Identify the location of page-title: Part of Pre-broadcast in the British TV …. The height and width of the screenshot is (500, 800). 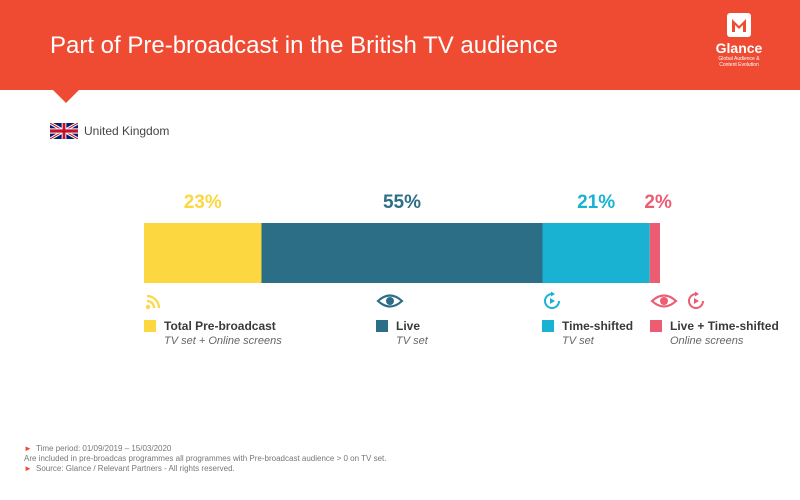
(304, 45).